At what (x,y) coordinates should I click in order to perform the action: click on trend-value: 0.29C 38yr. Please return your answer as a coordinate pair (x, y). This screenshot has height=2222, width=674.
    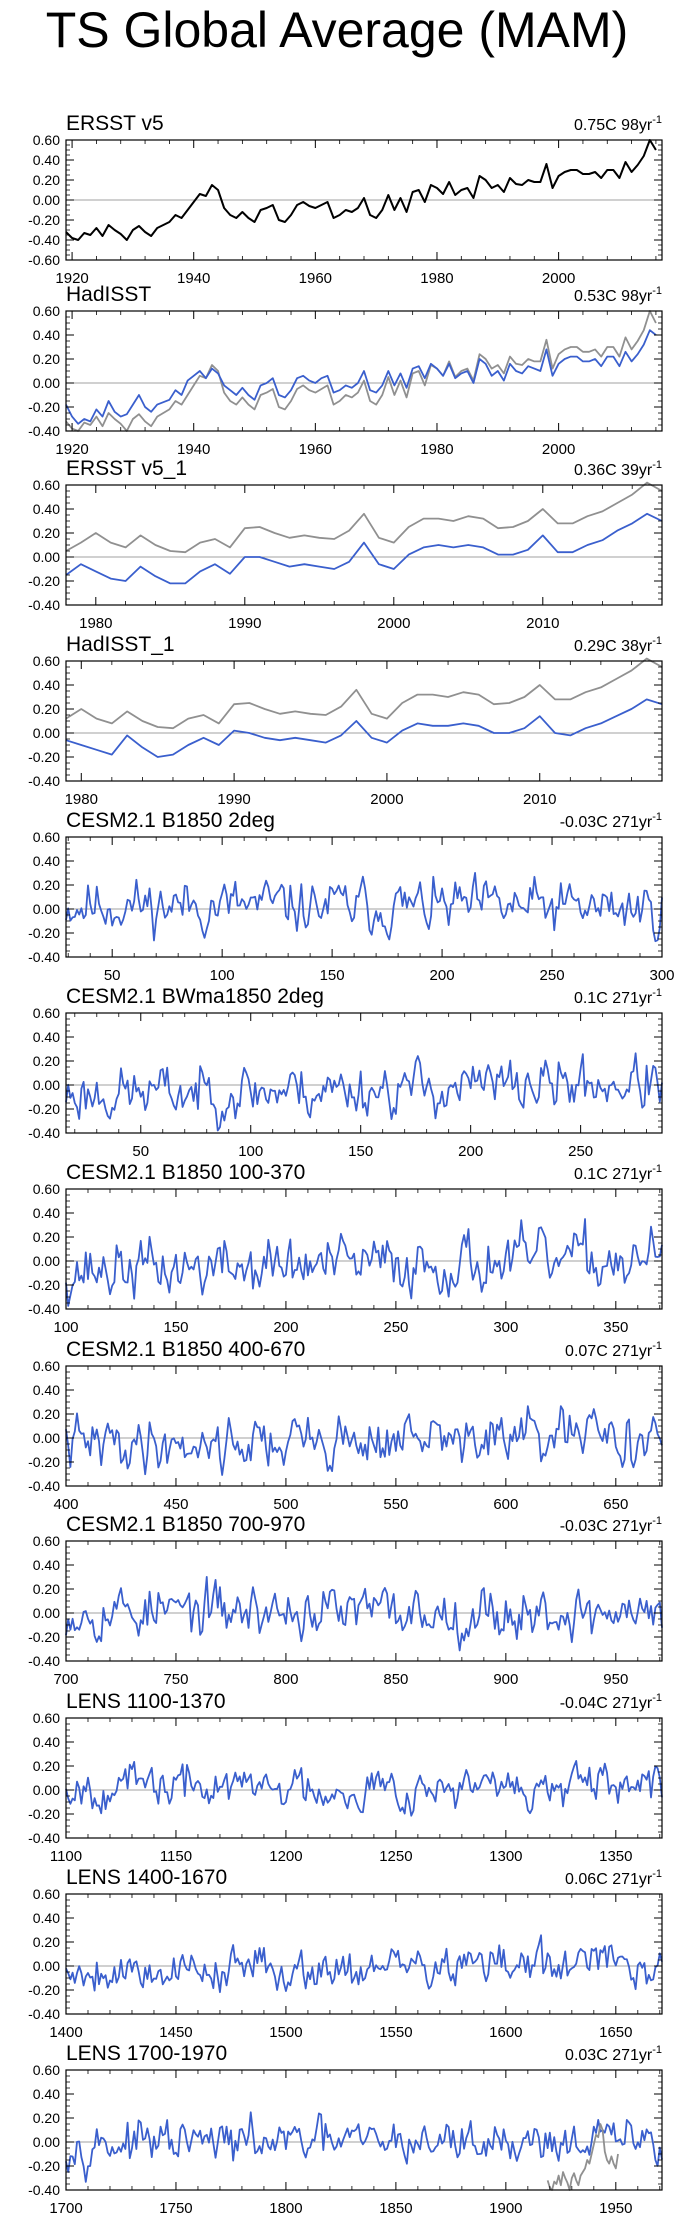
    Looking at the image, I should click on (613, 646).